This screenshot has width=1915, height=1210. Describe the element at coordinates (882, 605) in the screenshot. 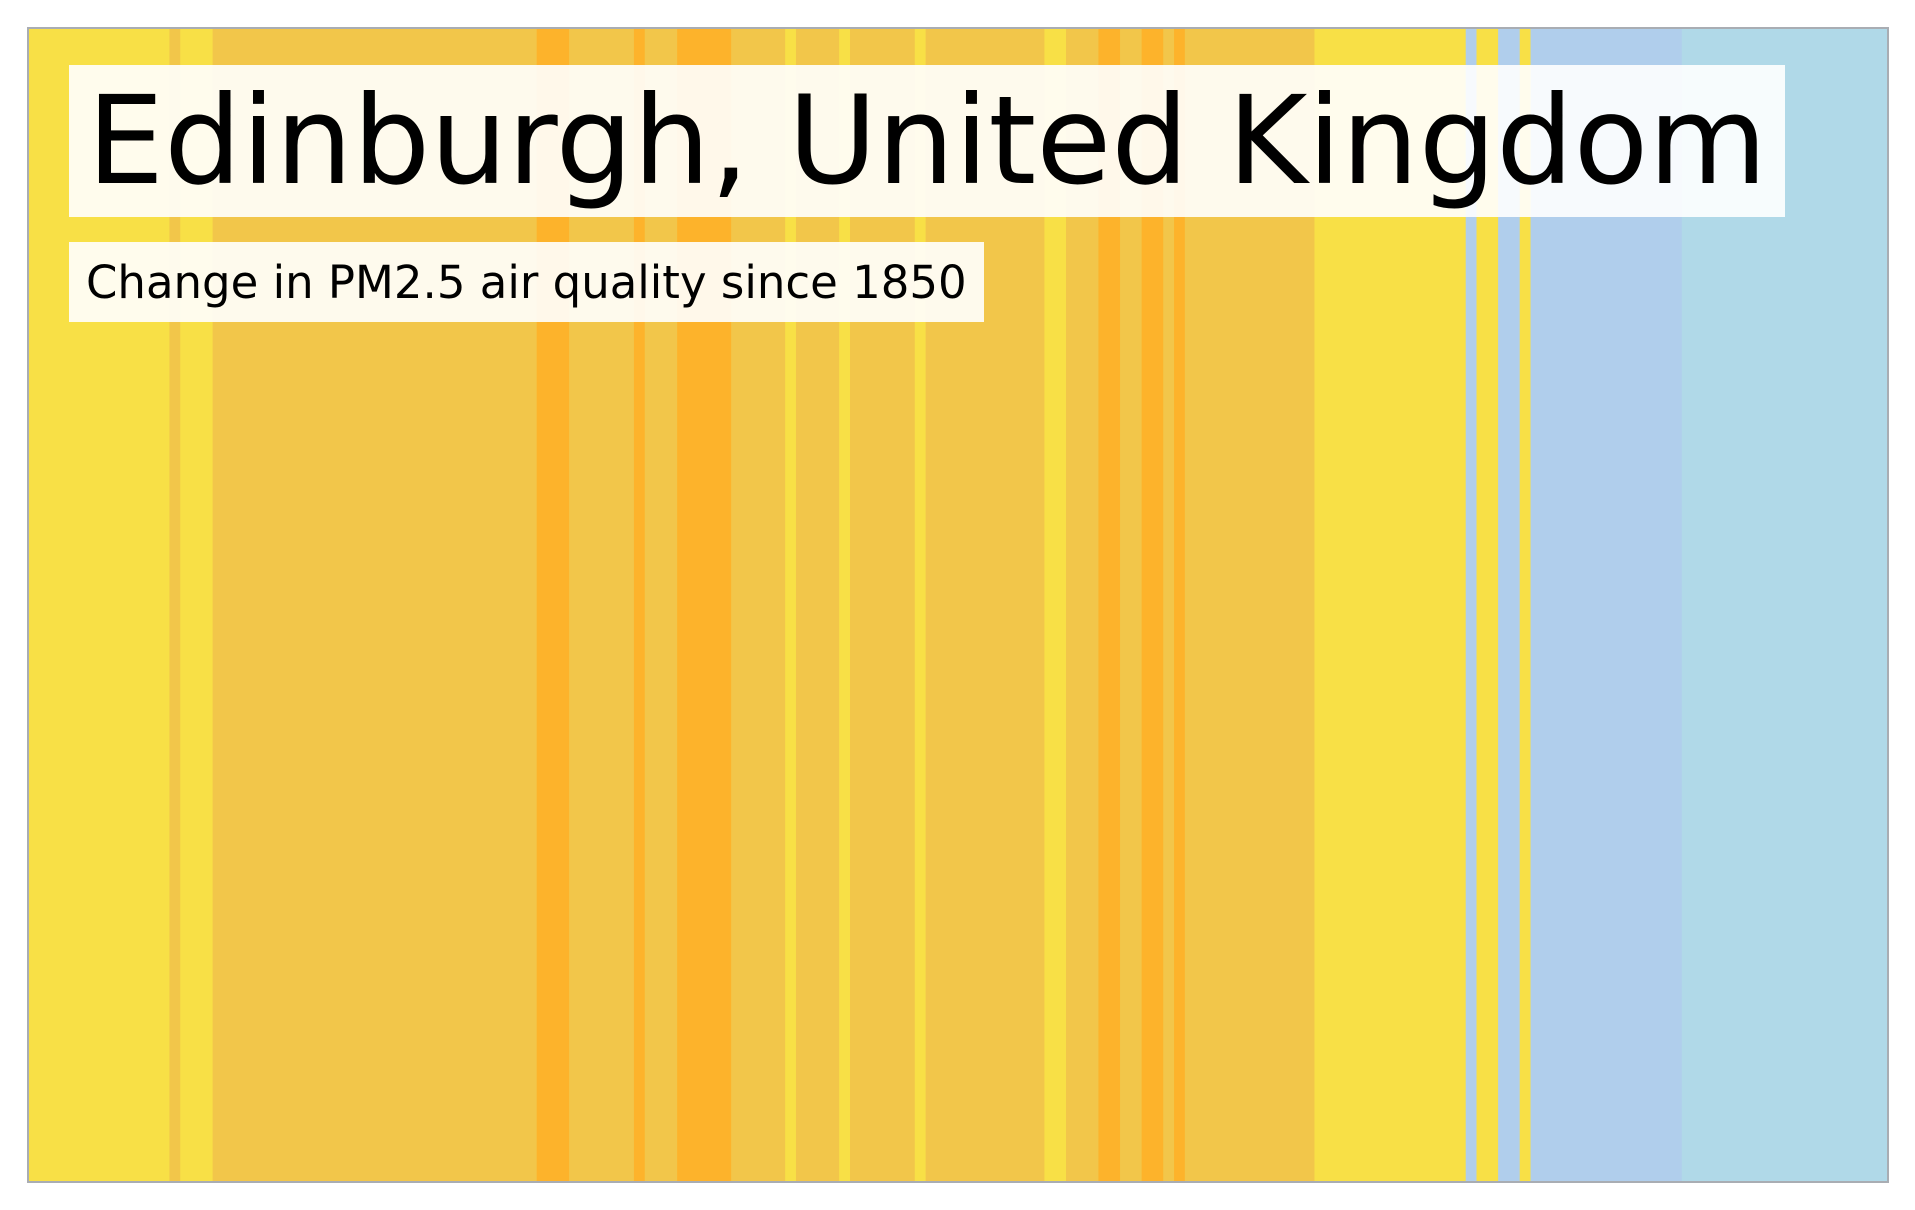

I see `stripe-1926` at that location.